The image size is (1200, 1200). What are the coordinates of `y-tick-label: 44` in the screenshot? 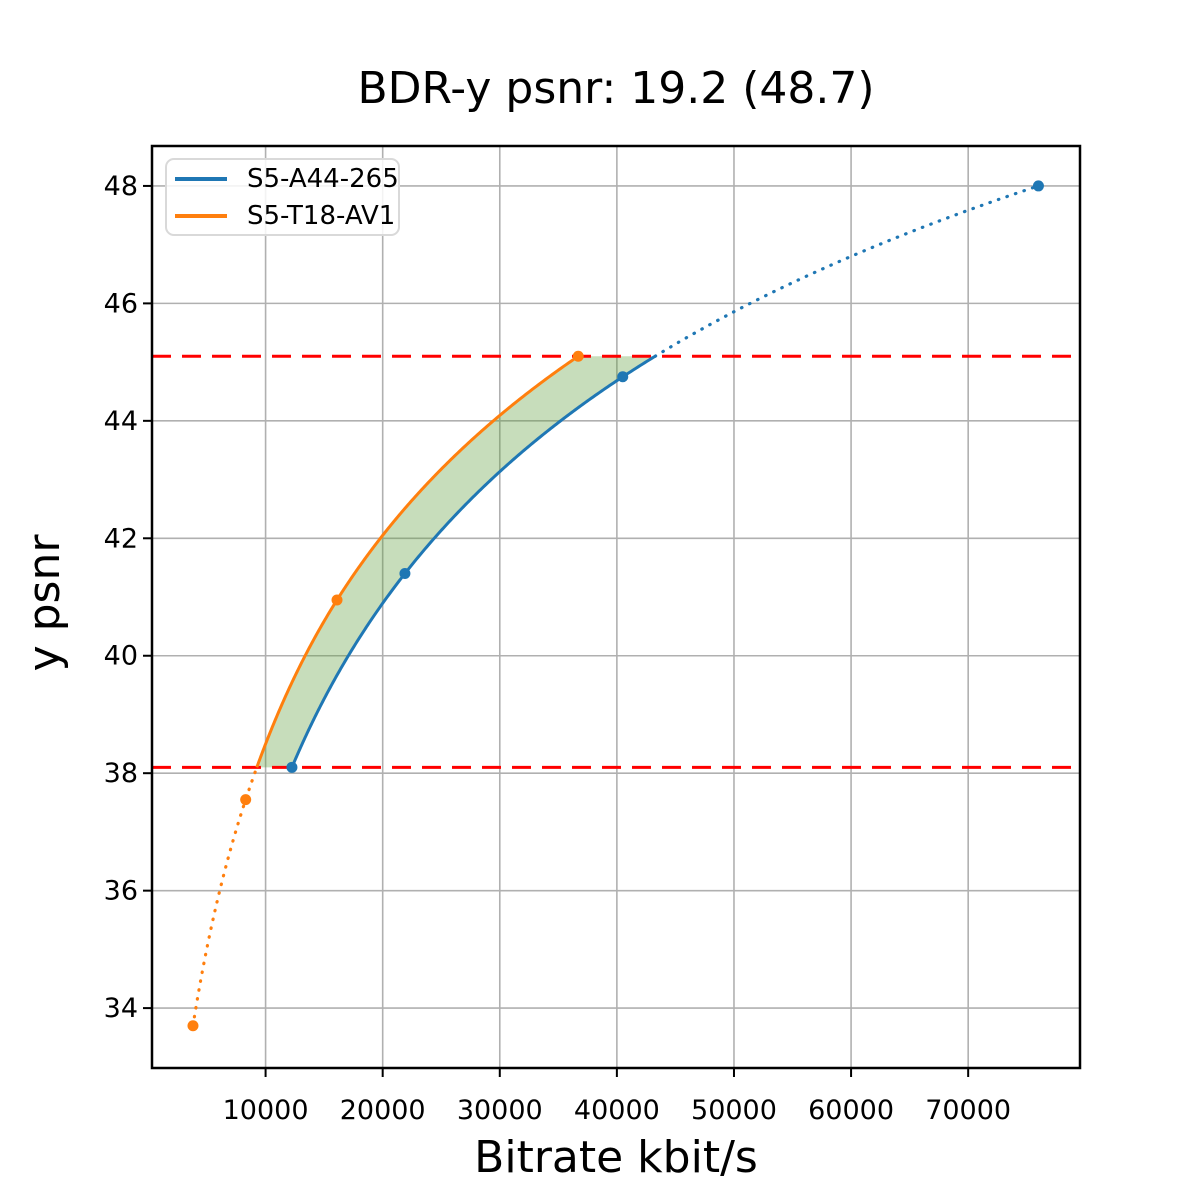 It's located at (121, 421).